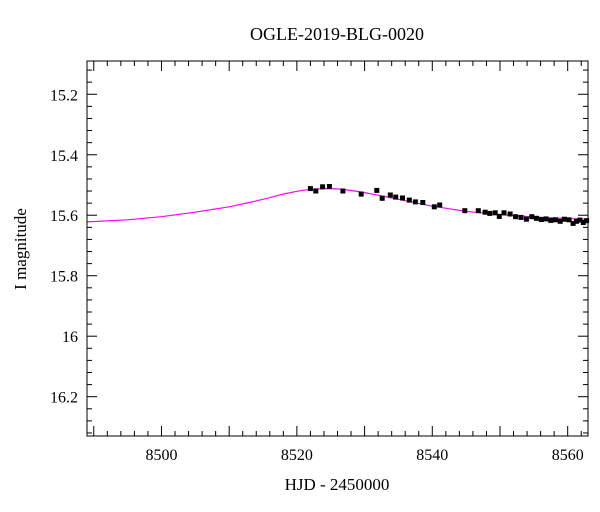  I want to click on model-curve-layer, so click(337, 205).